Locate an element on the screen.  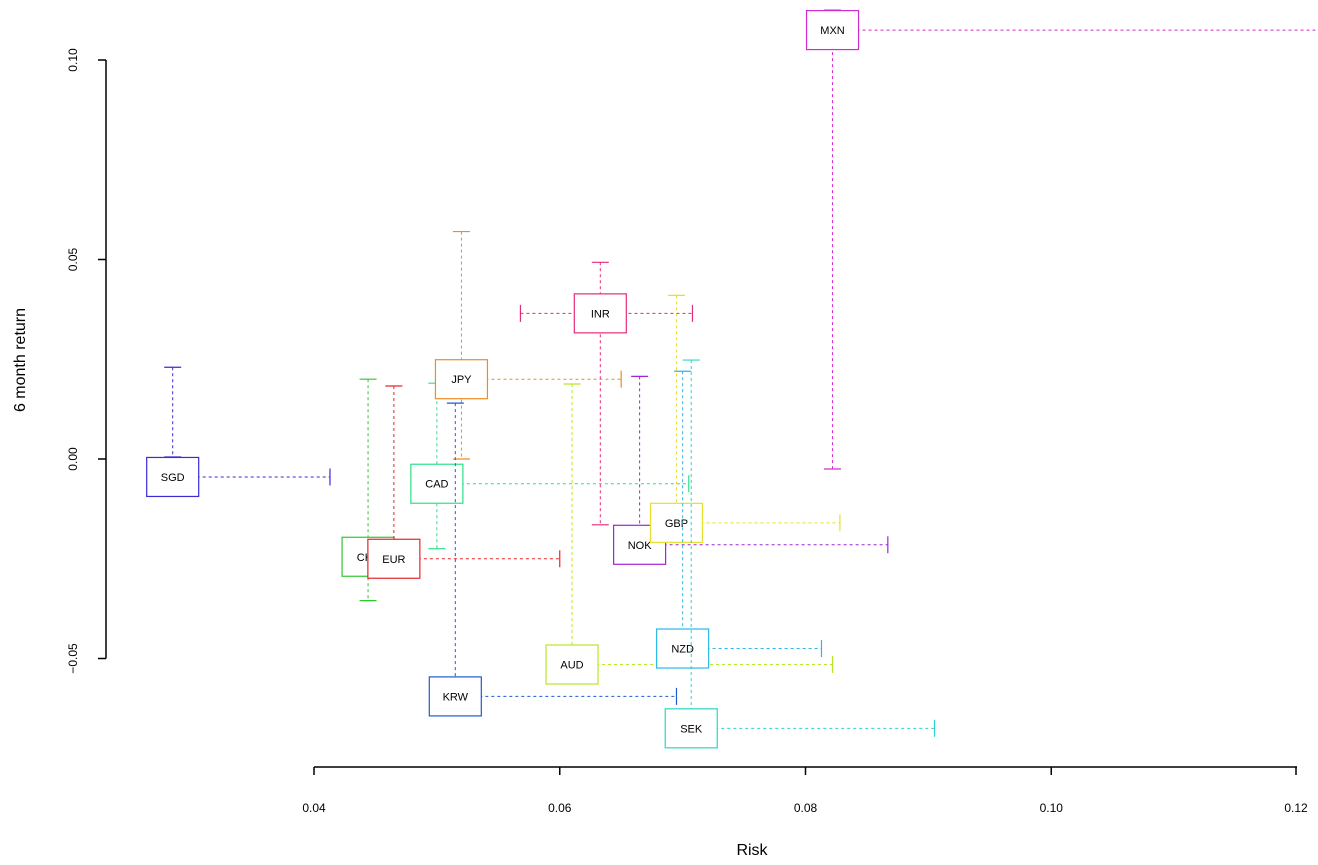
currency-label: SEK is located at coordinates (691, 729).